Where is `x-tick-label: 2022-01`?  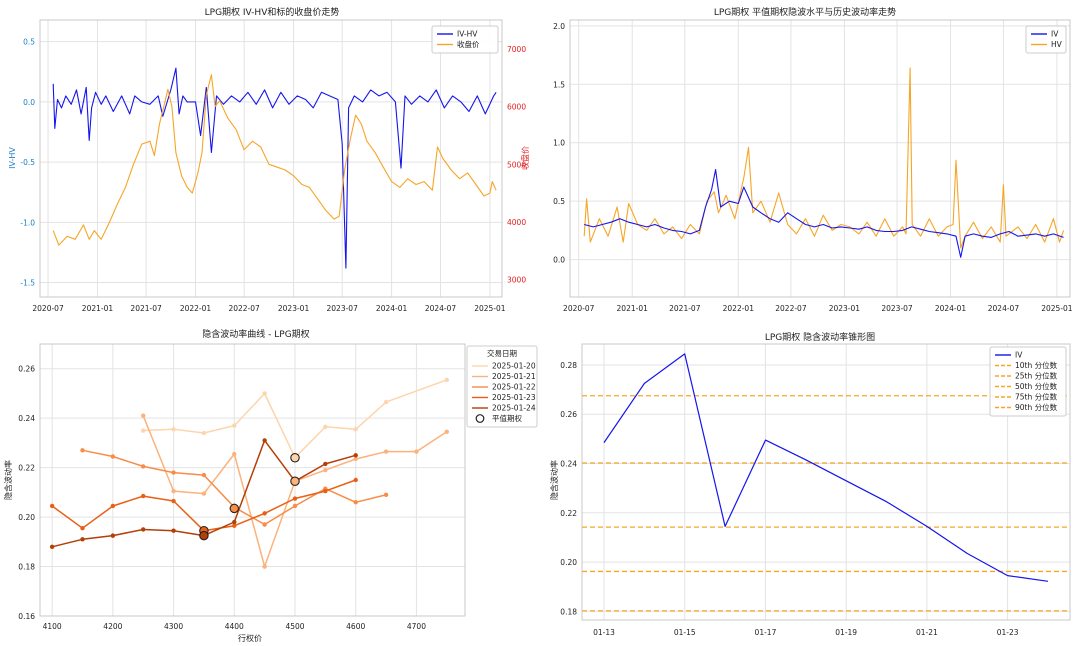 x-tick-label: 2022-01 is located at coordinates (739, 308).